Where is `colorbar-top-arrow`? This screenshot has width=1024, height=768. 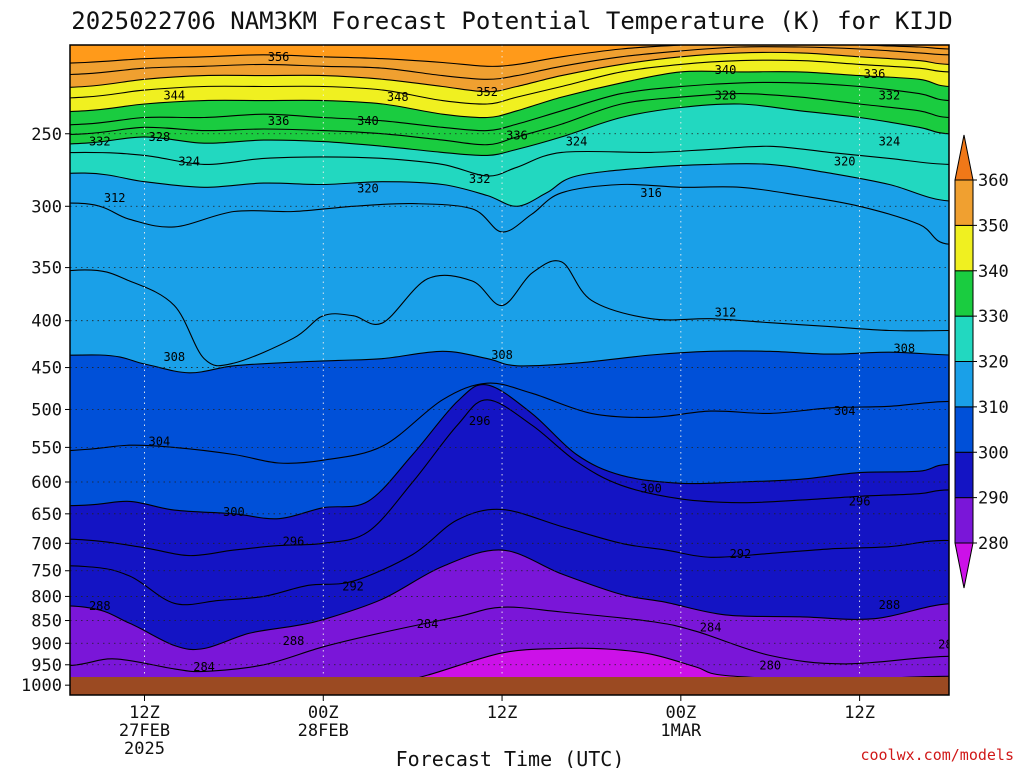 colorbar-top-arrow is located at coordinates (964, 157).